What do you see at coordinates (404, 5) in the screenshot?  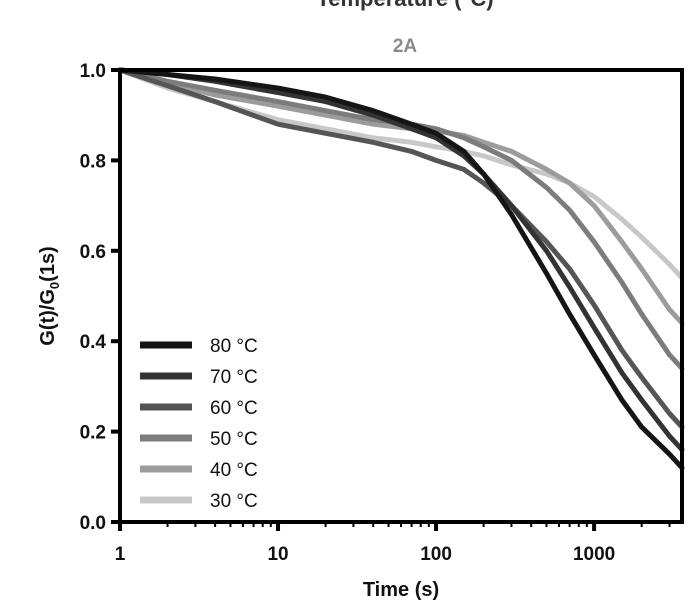 I see `top-cut-label: Temperature (°C)` at bounding box center [404, 5].